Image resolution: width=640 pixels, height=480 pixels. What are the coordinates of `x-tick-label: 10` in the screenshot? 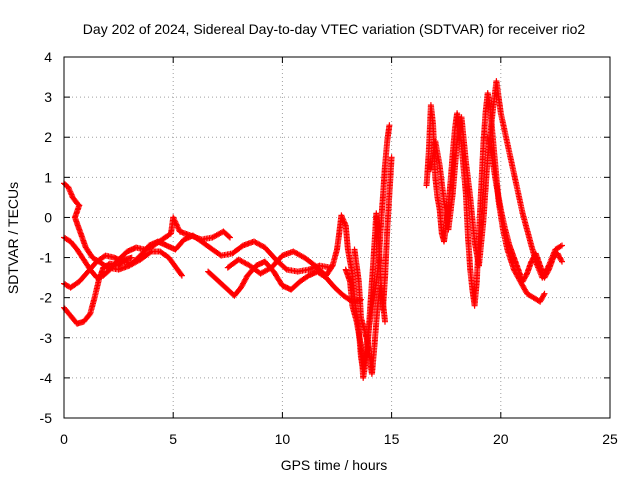 It's located at (283, 439).